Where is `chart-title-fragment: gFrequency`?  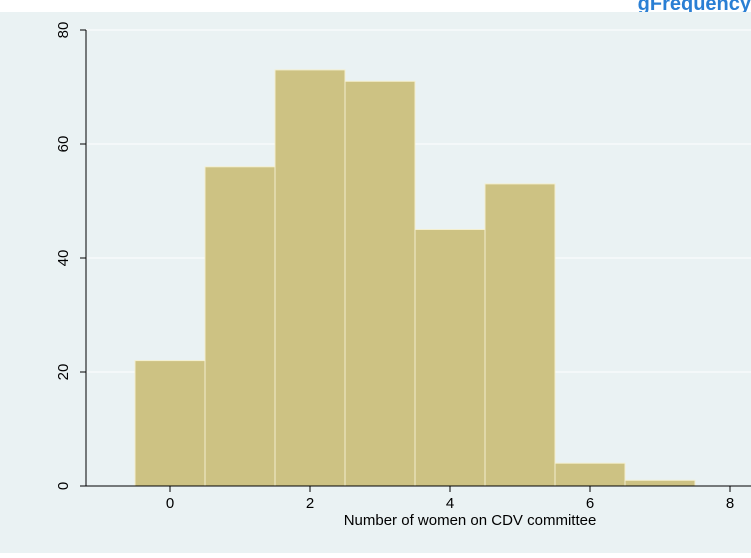 chart-title-fragment: gFrequency is located at coordinates (694, 6).